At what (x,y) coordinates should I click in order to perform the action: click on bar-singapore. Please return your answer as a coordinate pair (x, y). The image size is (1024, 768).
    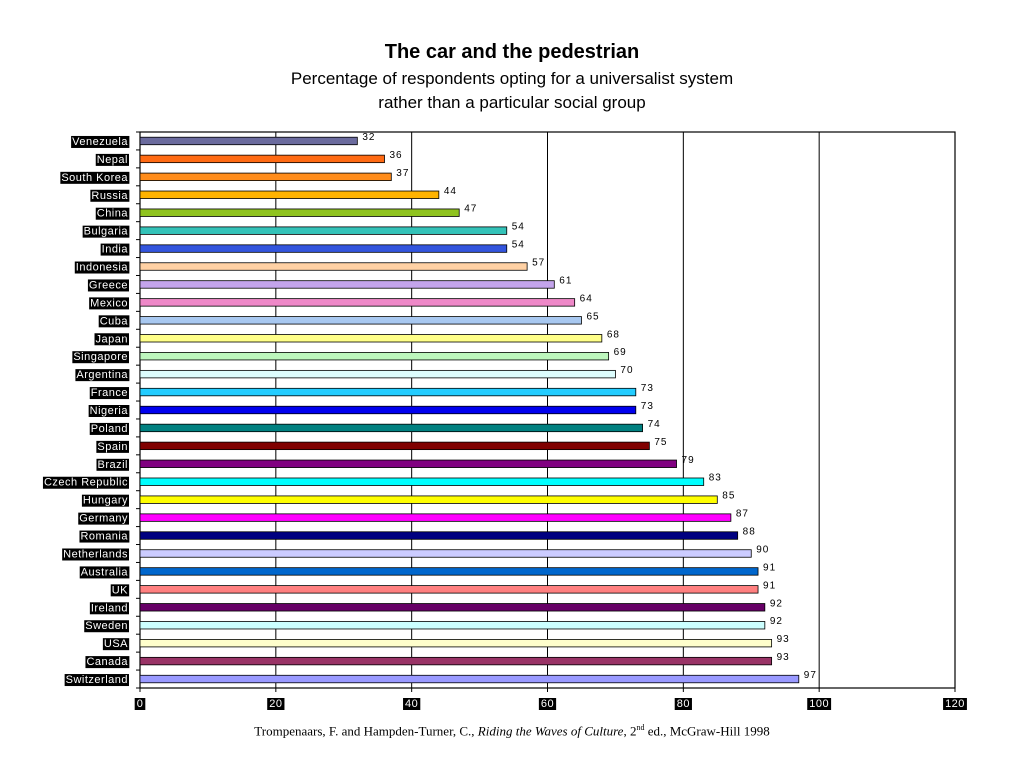
    Looking at the image, I should click on (374, 356).